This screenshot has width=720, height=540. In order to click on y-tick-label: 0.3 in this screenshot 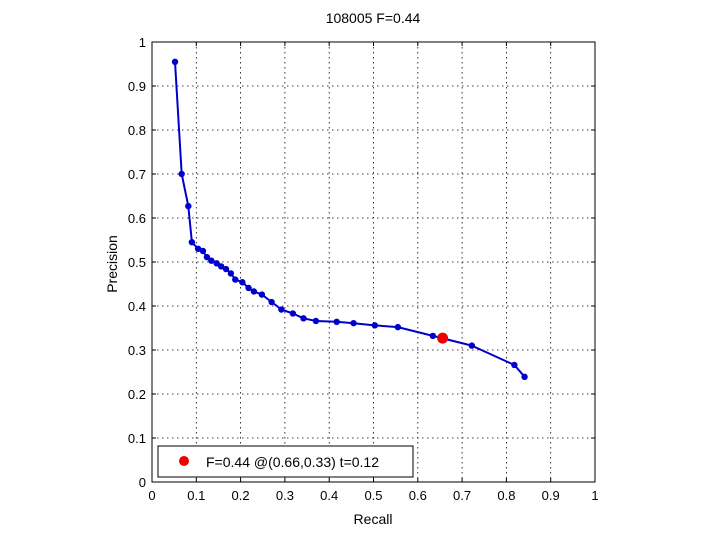, I will do `click(137, 350)`.